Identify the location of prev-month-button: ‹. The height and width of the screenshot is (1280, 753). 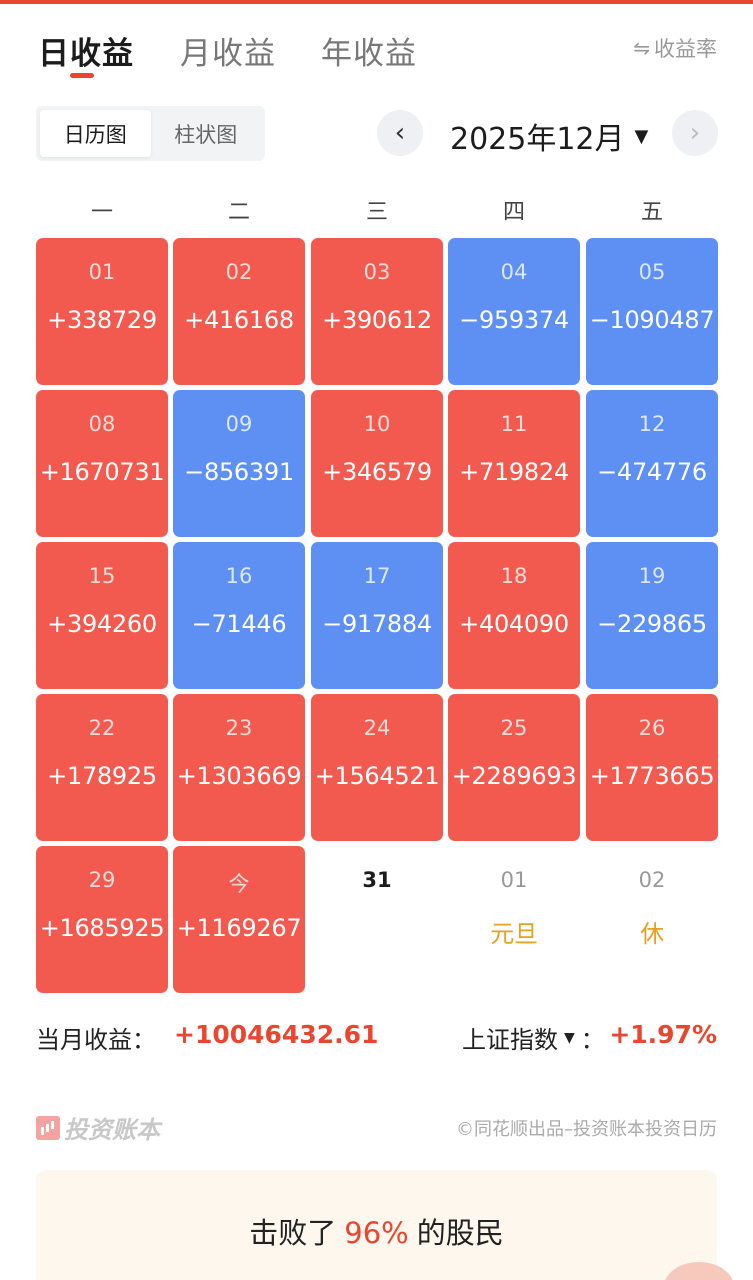
(400, 133).